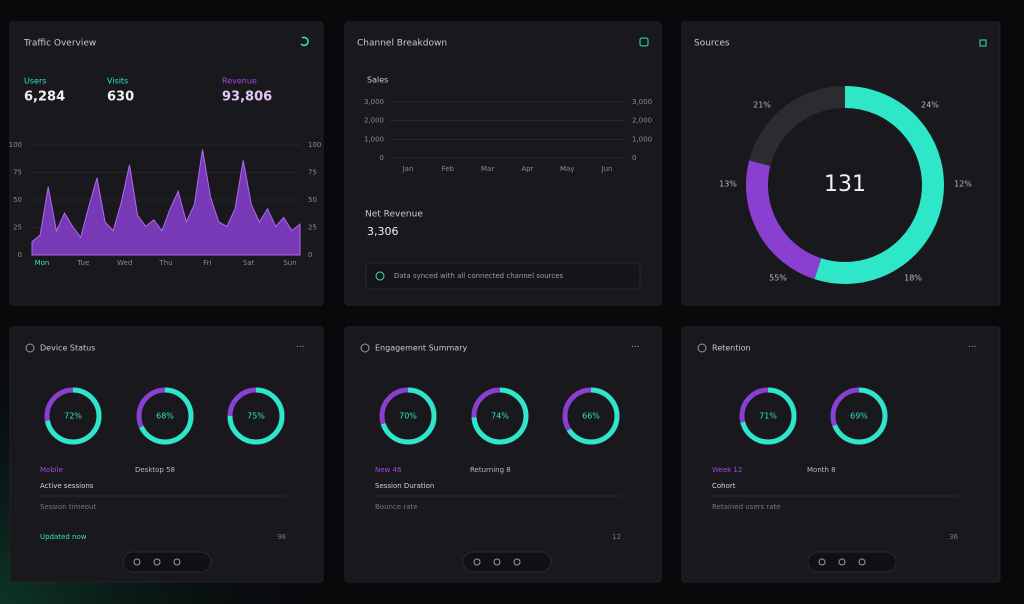  I want to click on label: New 46, so click(388, 470).